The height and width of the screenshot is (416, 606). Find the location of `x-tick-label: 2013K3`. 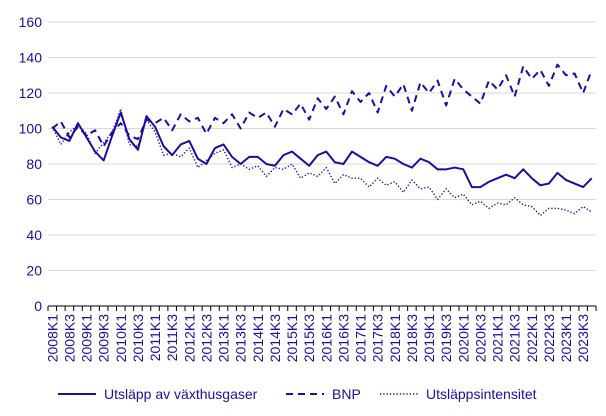

x-tick-label: 2013K3 is located at coordinates (241, 338).